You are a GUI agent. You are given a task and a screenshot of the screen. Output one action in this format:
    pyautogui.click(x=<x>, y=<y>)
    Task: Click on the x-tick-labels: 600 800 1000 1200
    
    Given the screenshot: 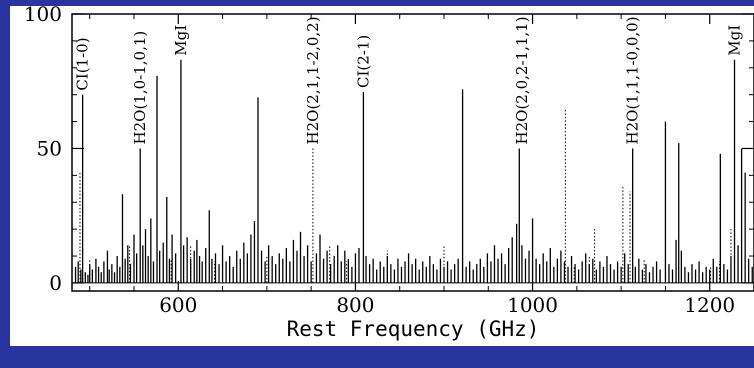 What is the action you would take?
    pyautogui.click(x=447, y=305)
    